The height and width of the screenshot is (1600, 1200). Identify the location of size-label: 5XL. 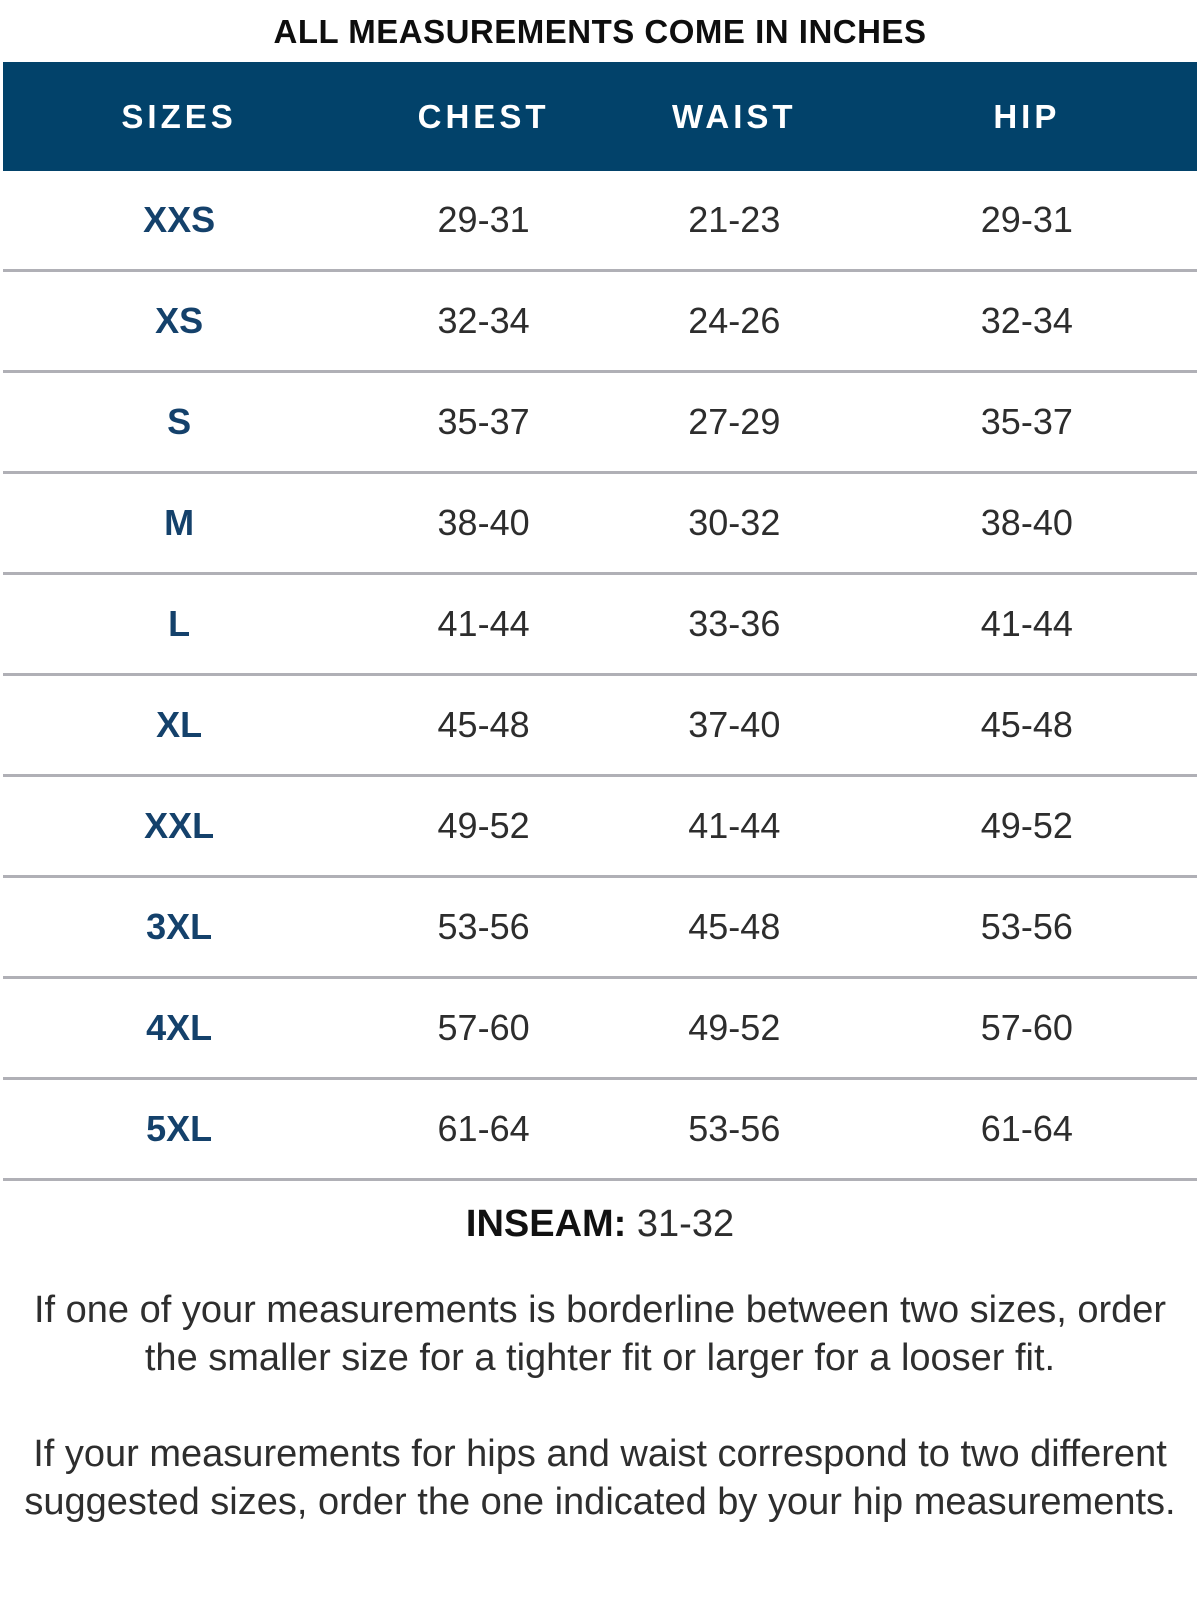
(179, 1130).